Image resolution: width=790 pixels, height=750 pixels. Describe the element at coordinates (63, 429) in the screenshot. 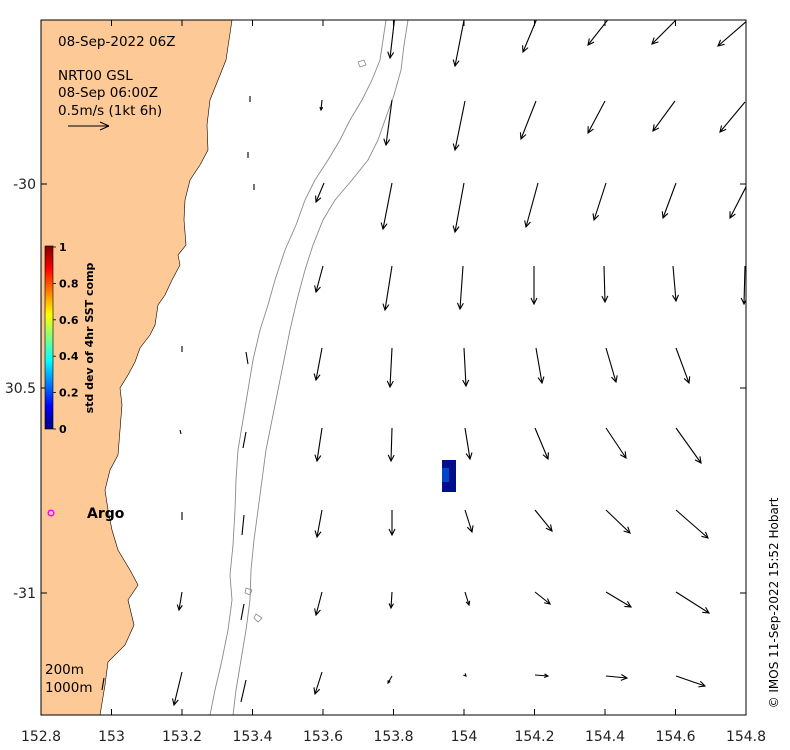

I see `colorbar-tick-label: 0` at that location.